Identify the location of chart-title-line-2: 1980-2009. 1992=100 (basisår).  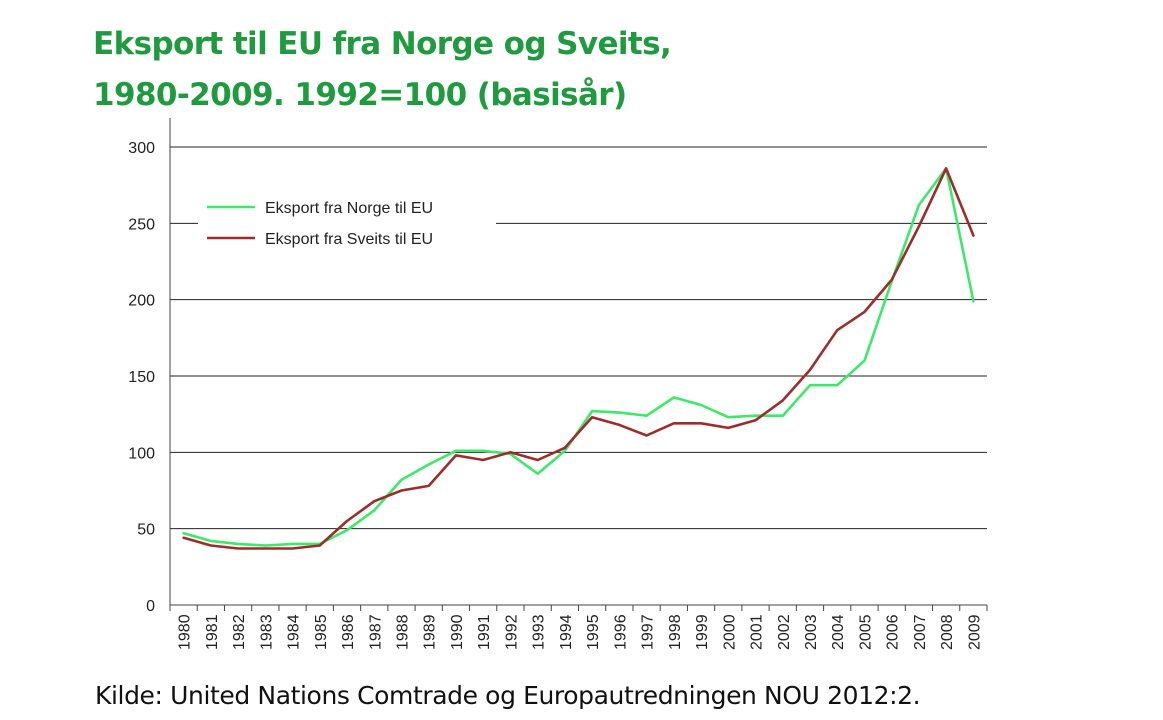
(360, 95).